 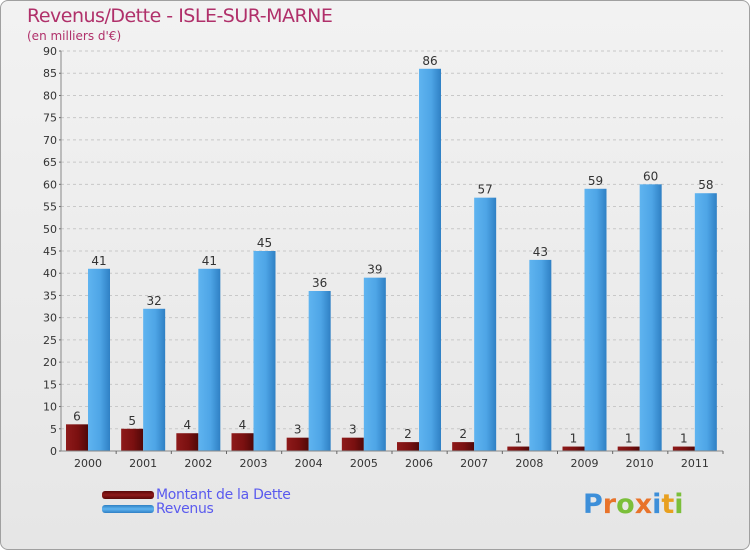 I want to click on y-axis: 0 5 10 15 20 25 30 35 40 45 50 55 60 65 70 75 80 85 90, so click(x=52, y=251).